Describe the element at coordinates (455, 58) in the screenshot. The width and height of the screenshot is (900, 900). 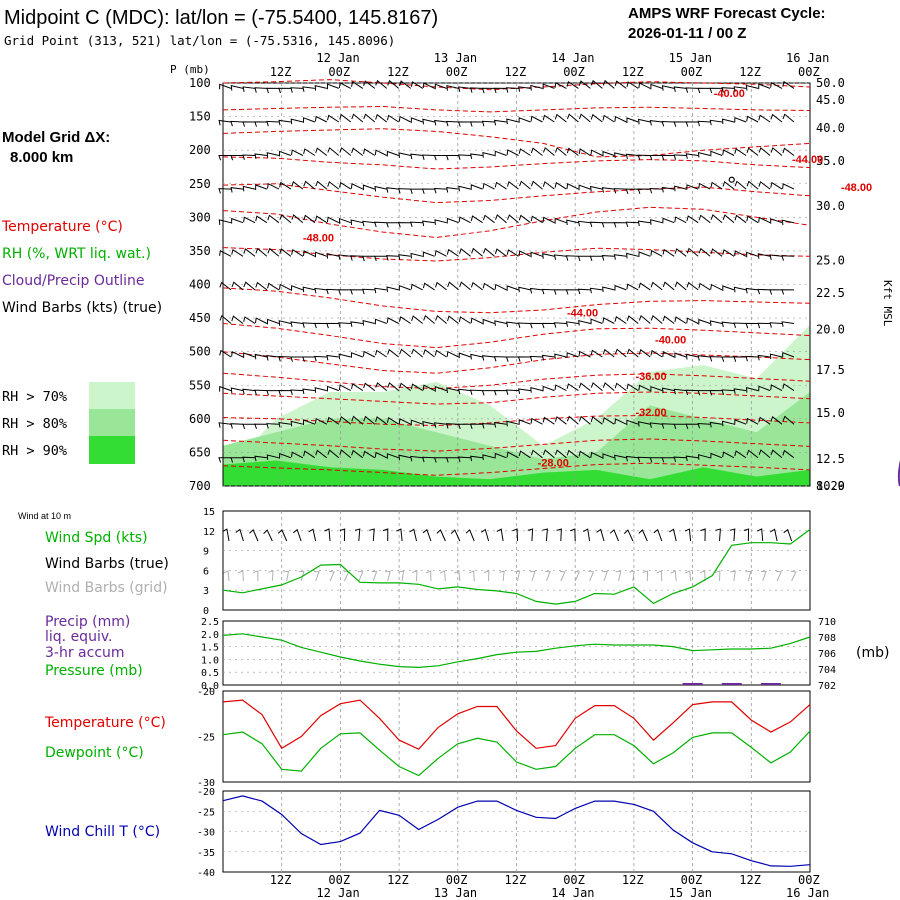
I see `day-label-top: 13 Jan` at that location.